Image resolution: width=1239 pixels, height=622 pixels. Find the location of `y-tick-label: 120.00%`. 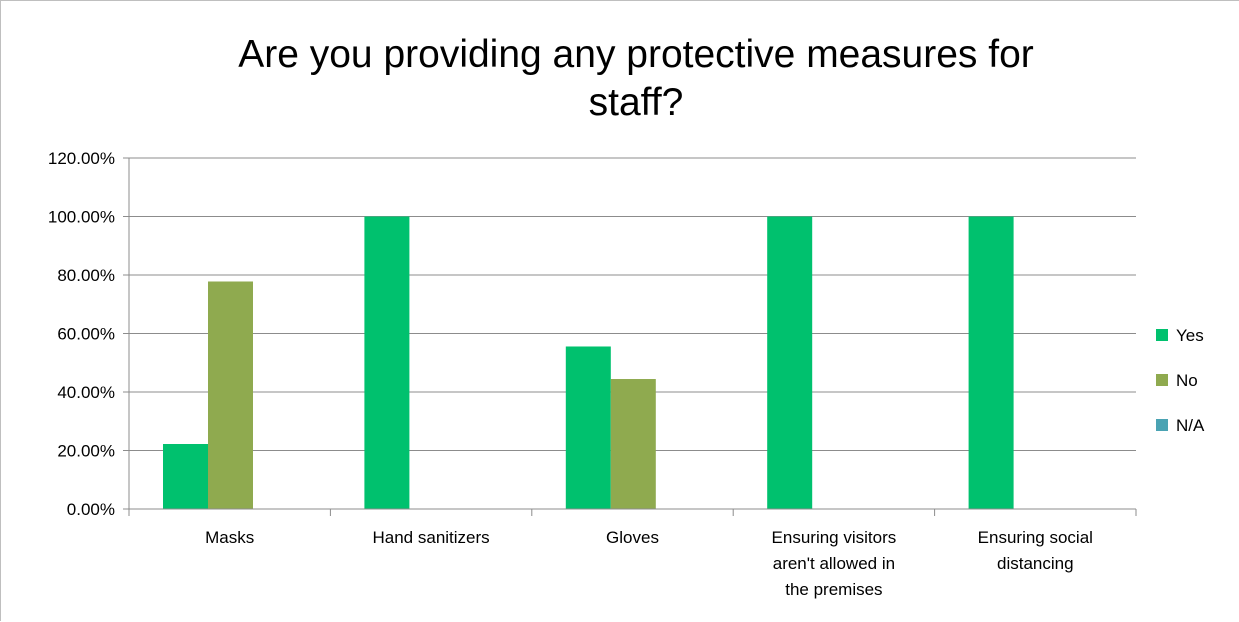

y-tick-label: 120.00% is located at coordinates (81, 158).